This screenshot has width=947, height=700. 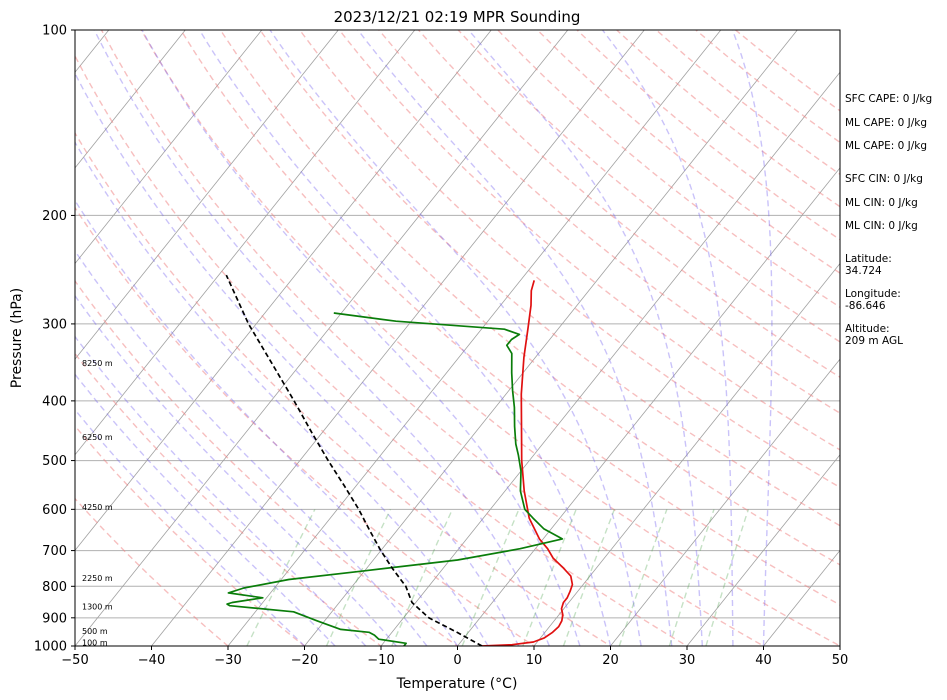 What do you see at coordinates (888, 99) in the screenshot?
I see `sfc-cape-text: SFC CAPE: 0 J/kg` at bounding box center [888, 99].